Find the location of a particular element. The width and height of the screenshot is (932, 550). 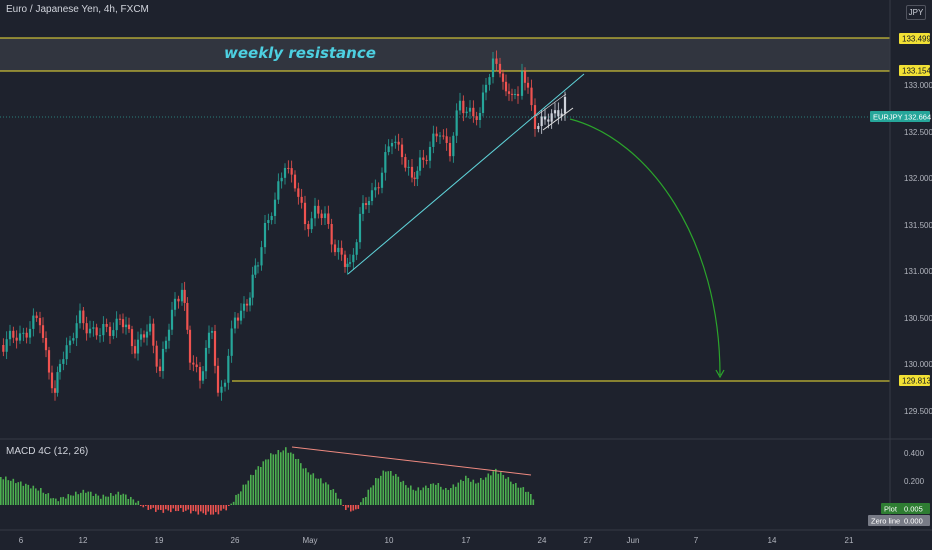

support-value: 129.813 is located at coordinates (916, 381).